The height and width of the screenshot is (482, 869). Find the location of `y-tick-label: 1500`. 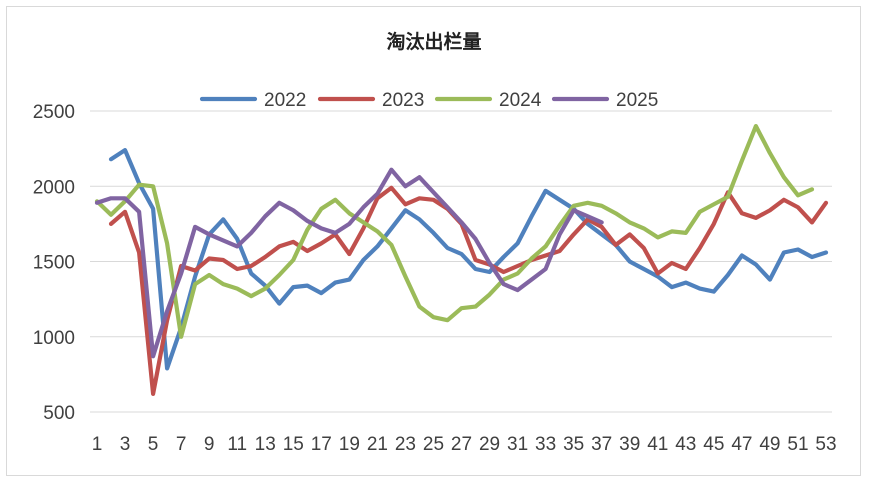

y-tick-label: 1500 is located at coordinates (54, 263).